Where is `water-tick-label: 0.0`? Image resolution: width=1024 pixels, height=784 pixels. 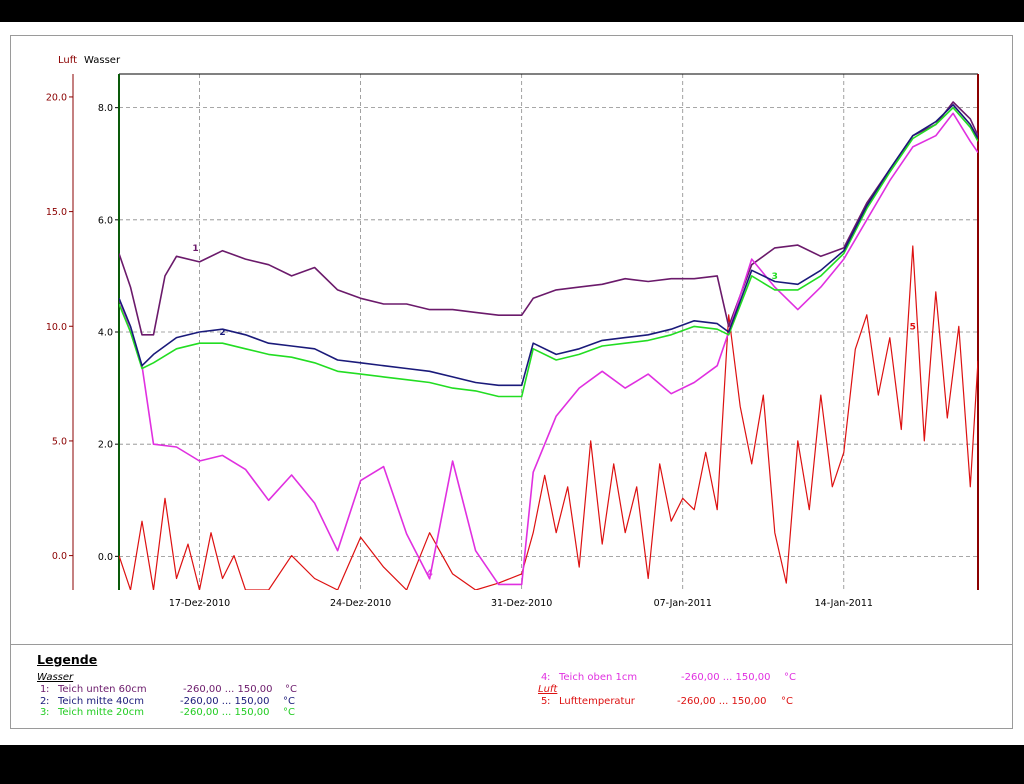
water-tick-label: 0.0 is located at coordinates (105, 557).